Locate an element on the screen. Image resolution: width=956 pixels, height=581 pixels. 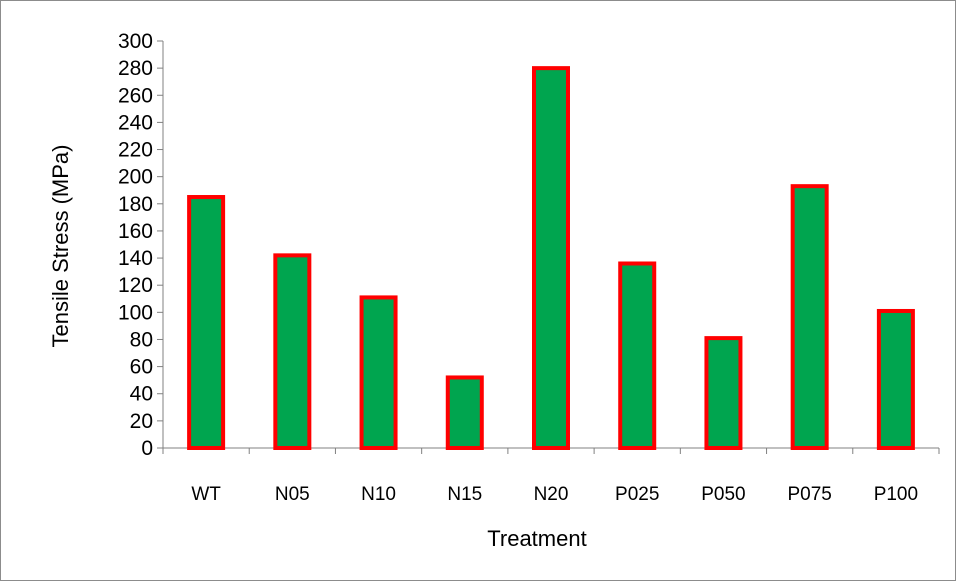
y-tick-label: 120 is located at coordinates (135, 285).